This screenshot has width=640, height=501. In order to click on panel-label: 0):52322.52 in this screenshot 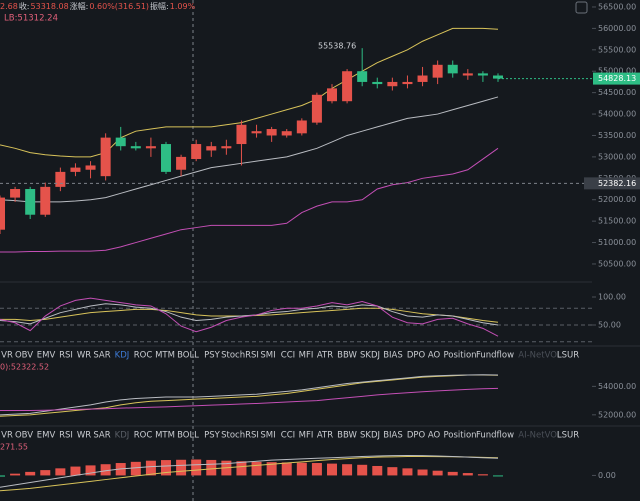, I will do `click(24, 367)`.